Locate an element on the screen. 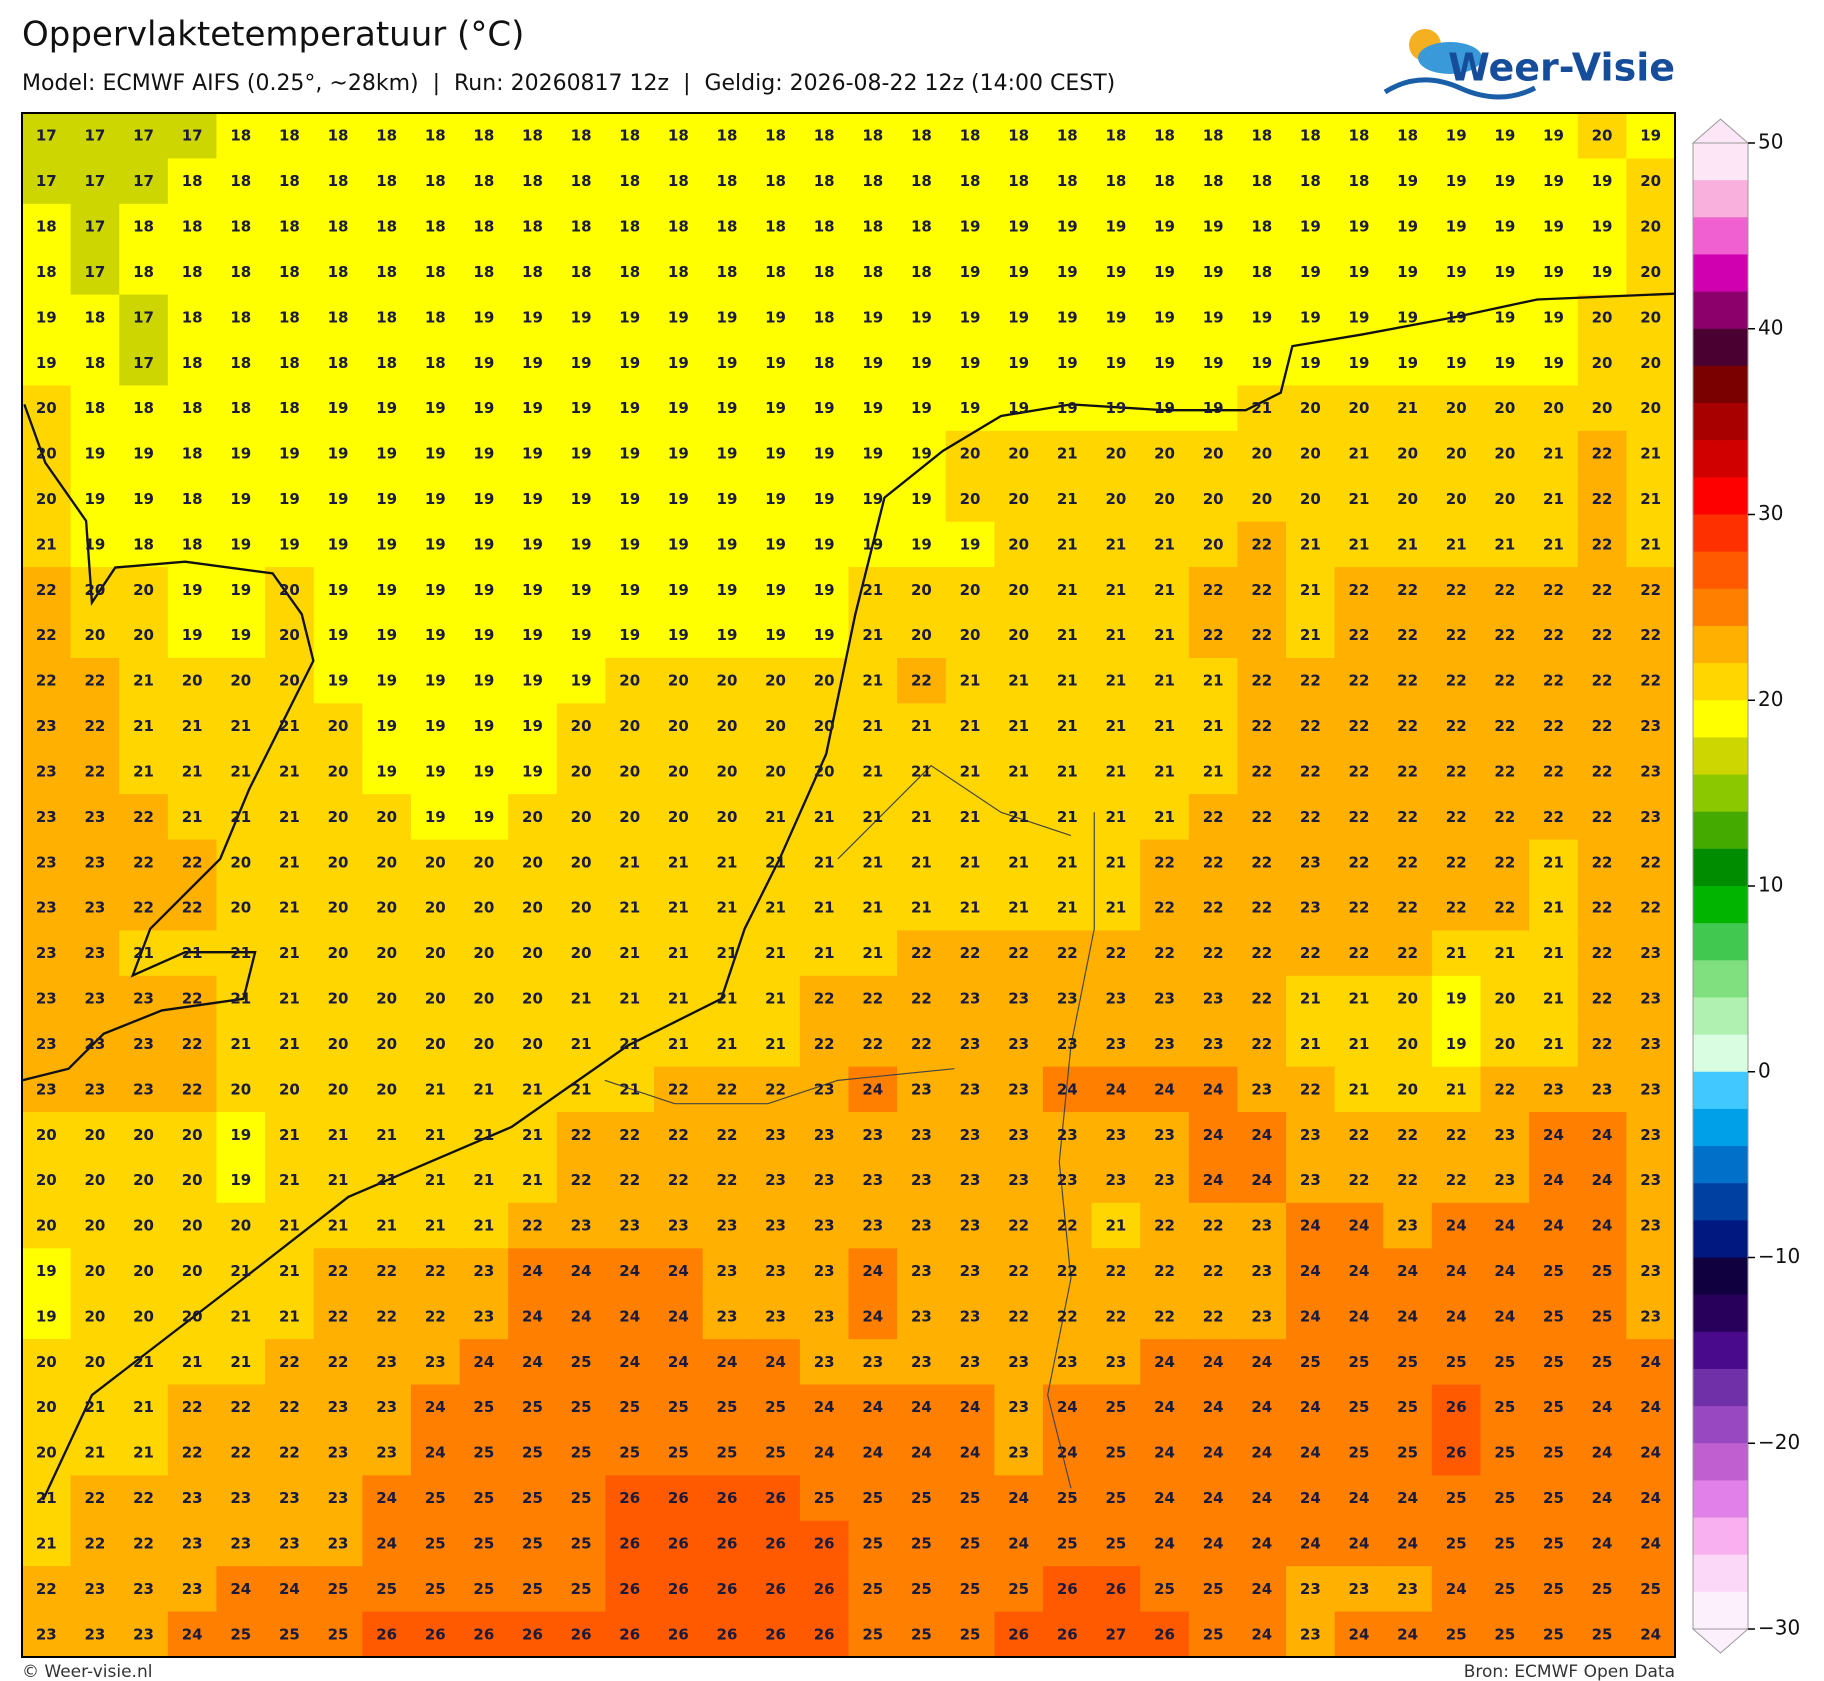 This screenshot has width=1824, height=1681. temperature-label: 26 is located at coordinates (1456, 1407).